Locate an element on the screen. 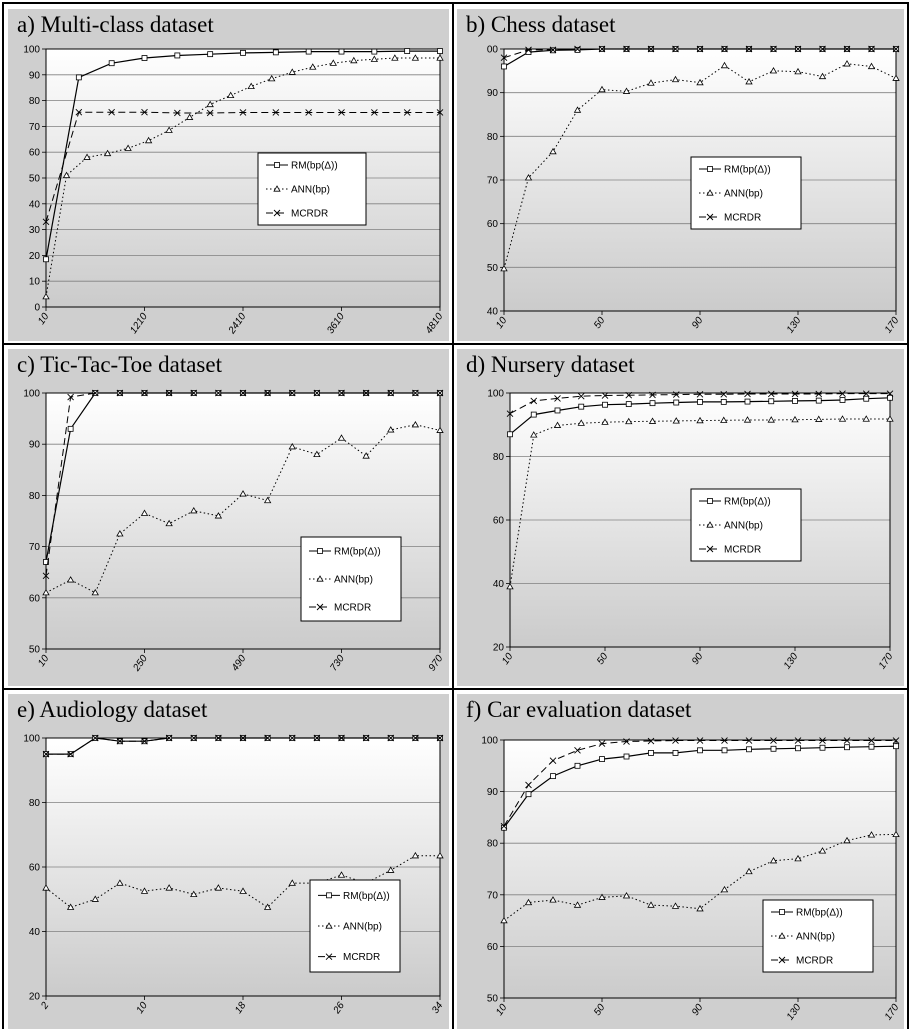  x-tick-label: 730 is located at coordinates (337, 663).